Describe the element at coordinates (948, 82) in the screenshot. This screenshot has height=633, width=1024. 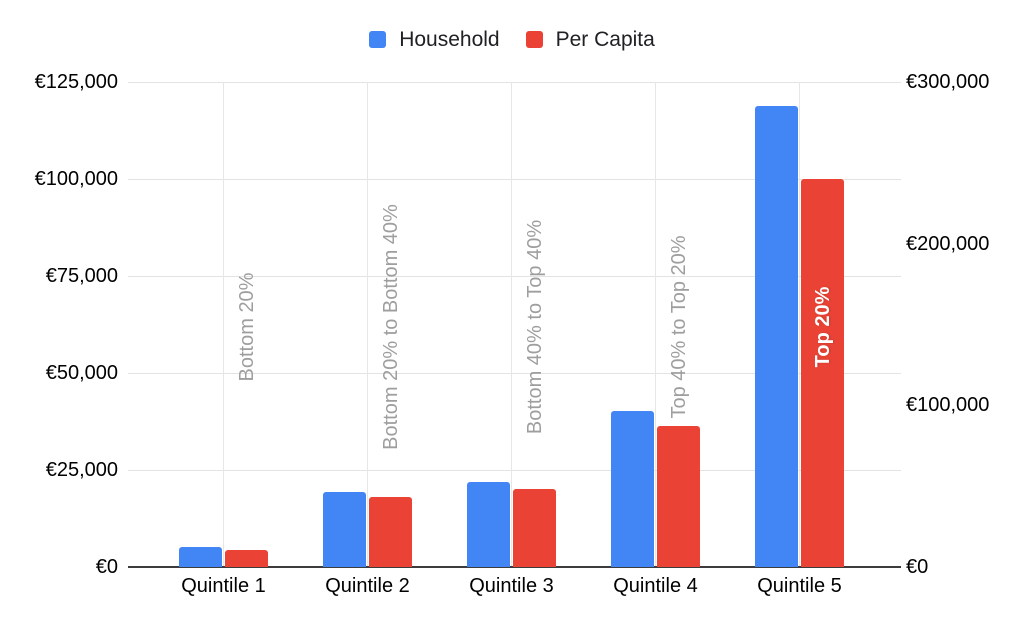
I see `right-axis-tick-label: €300,000` at that location.